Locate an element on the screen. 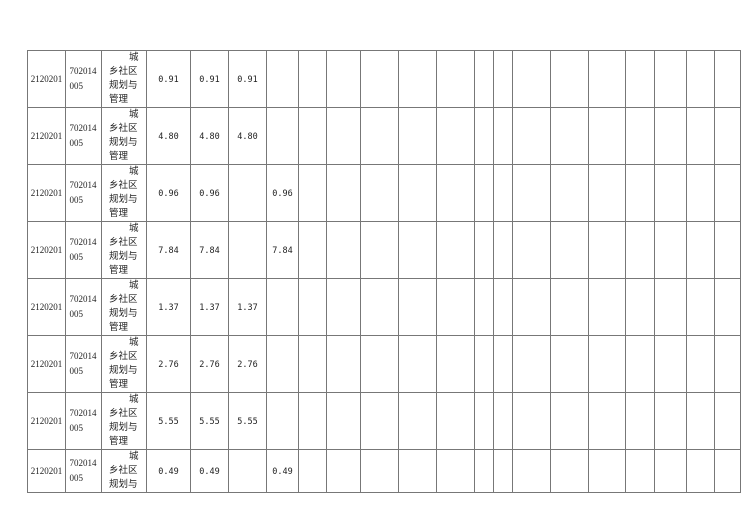  cell: 0.91 is located at coordinates (247, 79).